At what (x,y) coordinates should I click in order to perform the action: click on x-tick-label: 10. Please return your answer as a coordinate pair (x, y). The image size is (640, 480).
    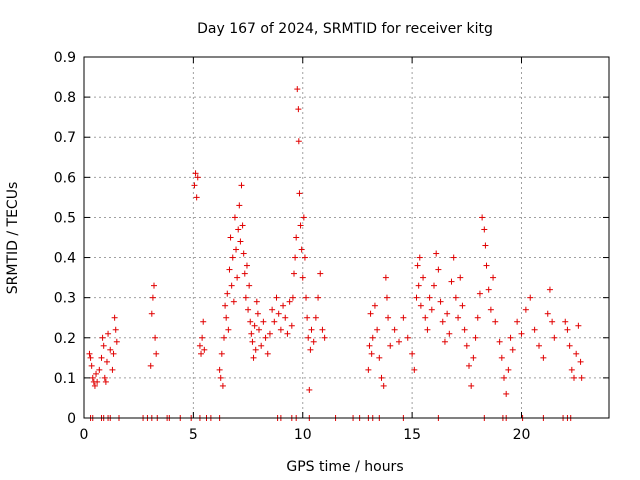
    Looking at the image, I should click on (303, 435).